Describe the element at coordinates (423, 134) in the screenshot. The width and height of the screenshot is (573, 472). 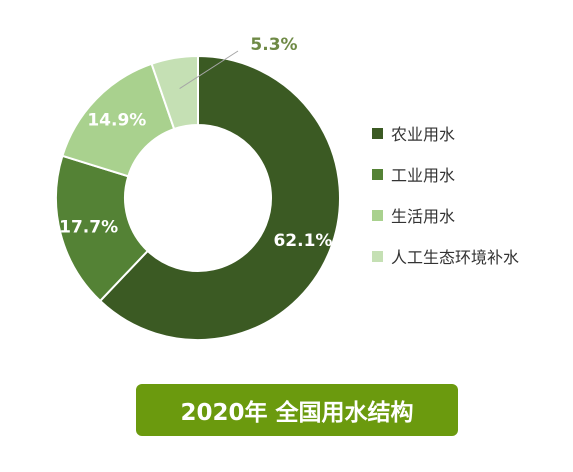
I see `legend-label-agriculture: 农业用水` at that location.